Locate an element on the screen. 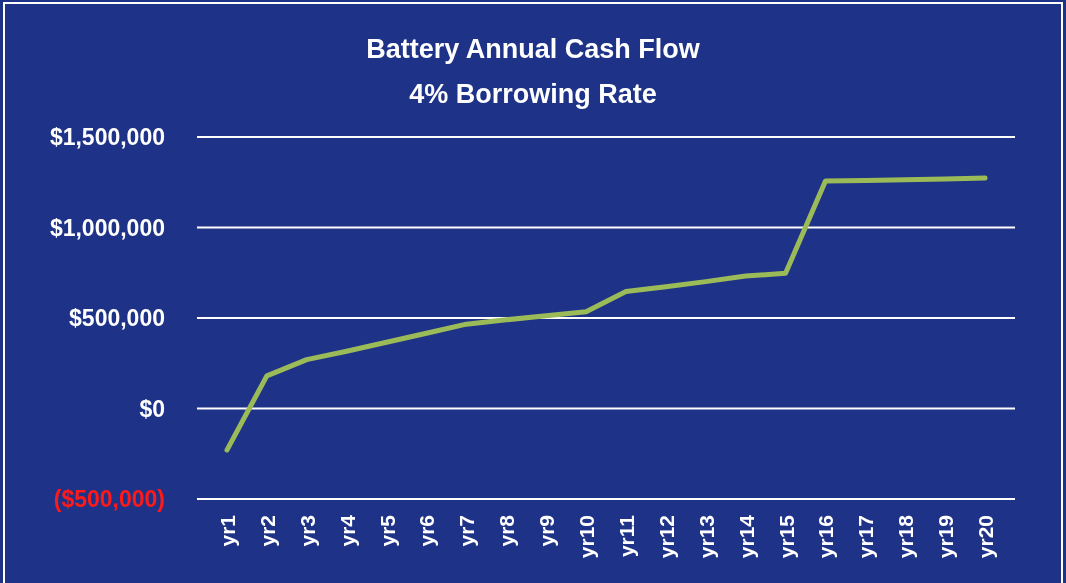  x-tick-label: yr15 is located at coordinates (786, 536).